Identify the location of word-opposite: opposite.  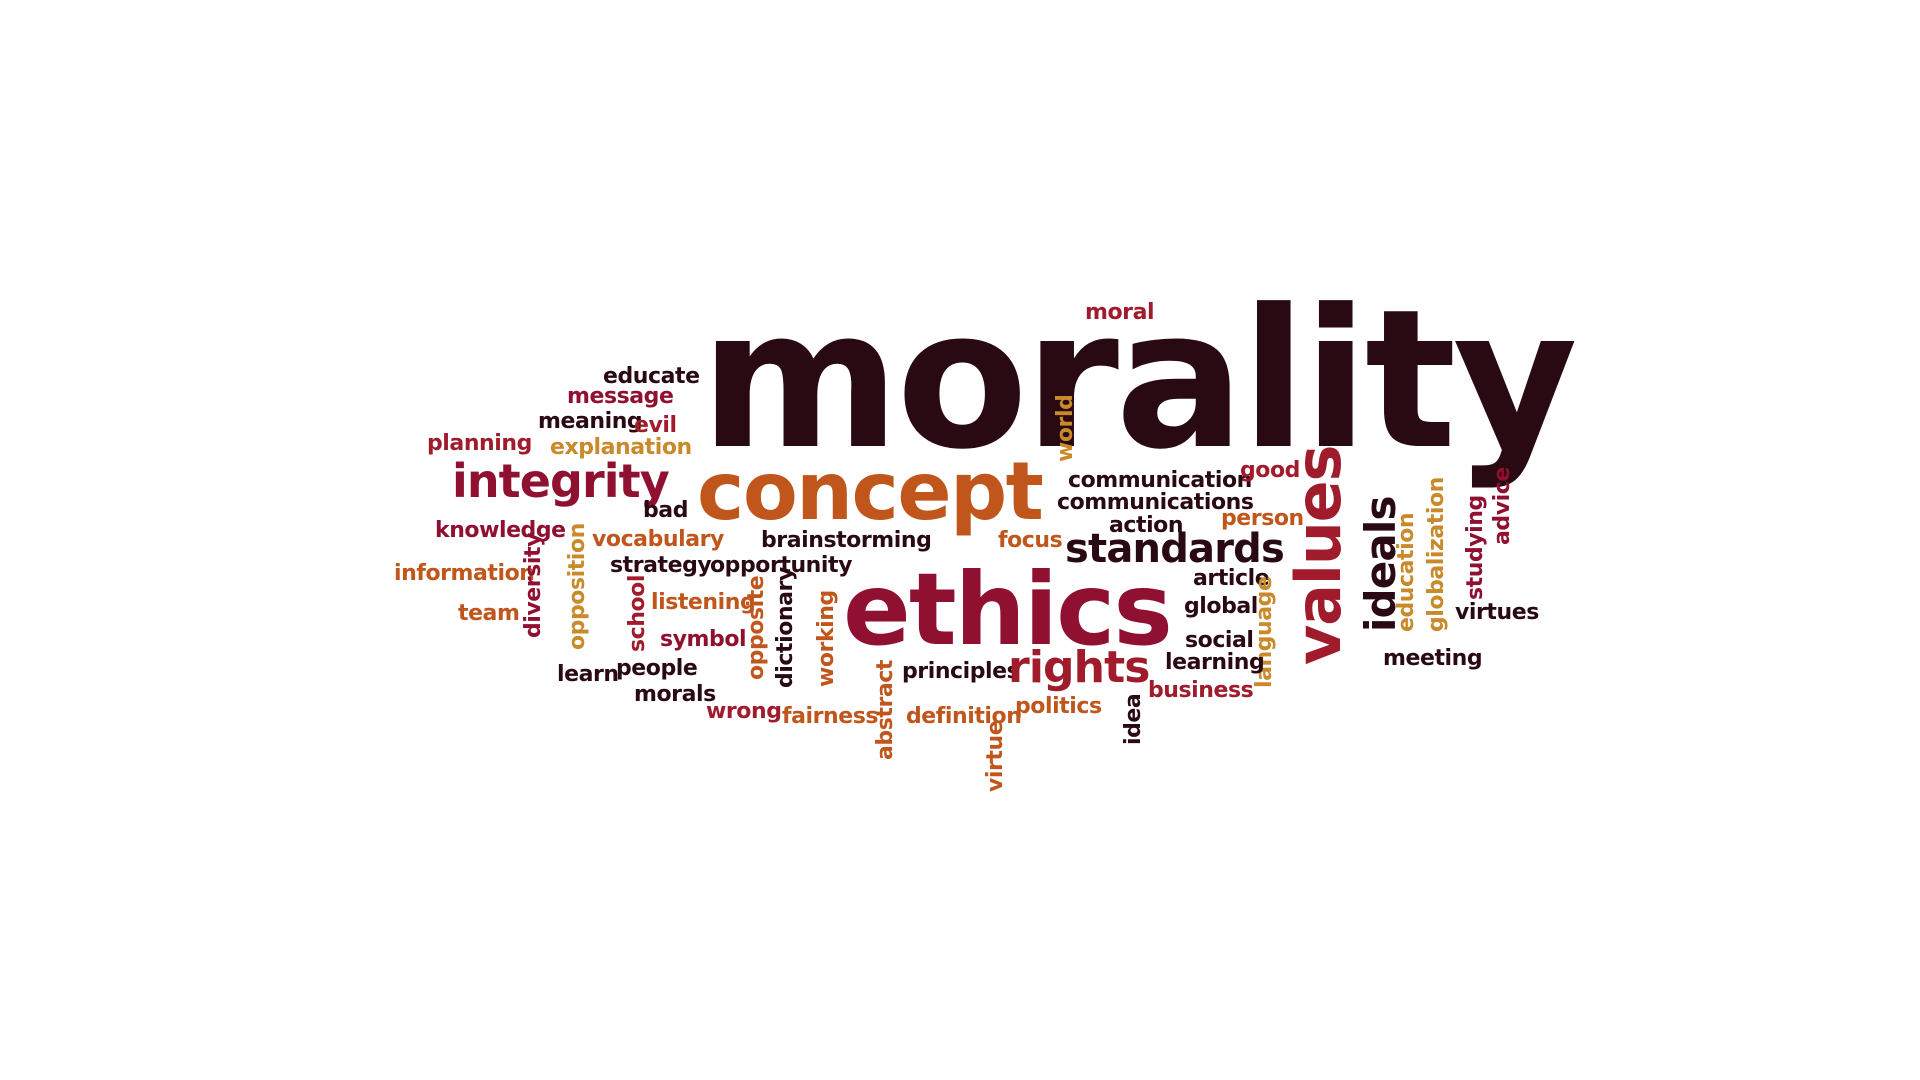
(756, 627).